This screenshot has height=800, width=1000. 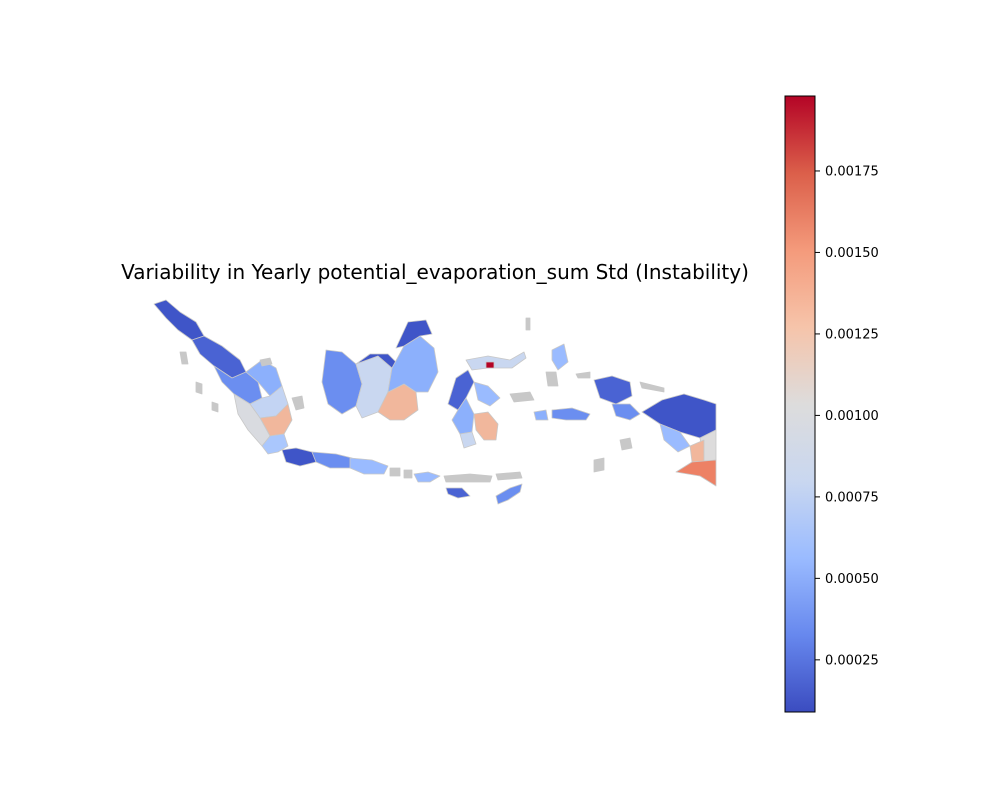 What do you see at coordinates (852, 497) in the screenshot?
I see `colorbar-tick-label: 0.00075` at bounding box center [852, 497].